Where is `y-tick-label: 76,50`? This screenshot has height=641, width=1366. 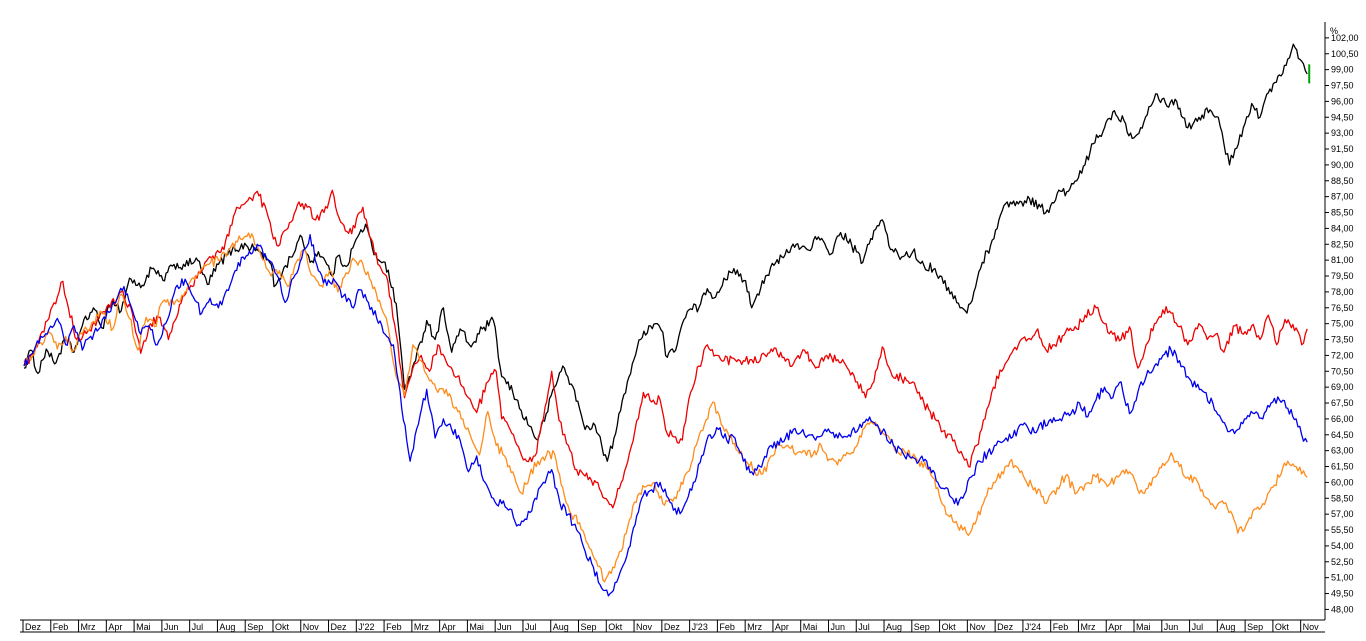 y-tick-label: 76,50 is located at coordinates (1342, 308).